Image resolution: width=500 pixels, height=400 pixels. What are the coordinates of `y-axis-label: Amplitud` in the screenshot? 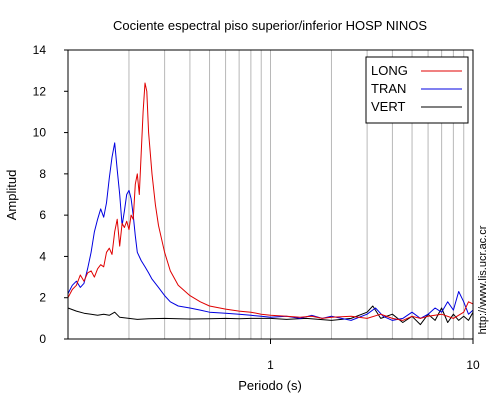 It's located at (11, 195).